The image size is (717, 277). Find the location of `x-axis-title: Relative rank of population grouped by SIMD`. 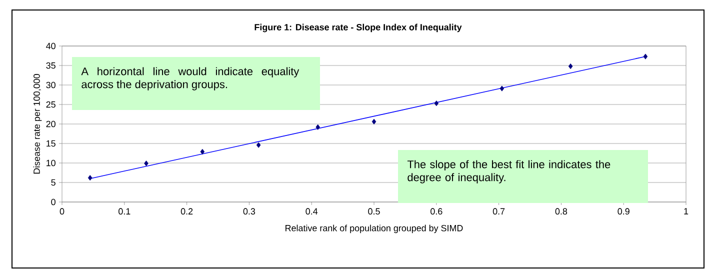

x-axis-title: Relative rank of population grouped by SIMD is located at coordinates (374, 229).